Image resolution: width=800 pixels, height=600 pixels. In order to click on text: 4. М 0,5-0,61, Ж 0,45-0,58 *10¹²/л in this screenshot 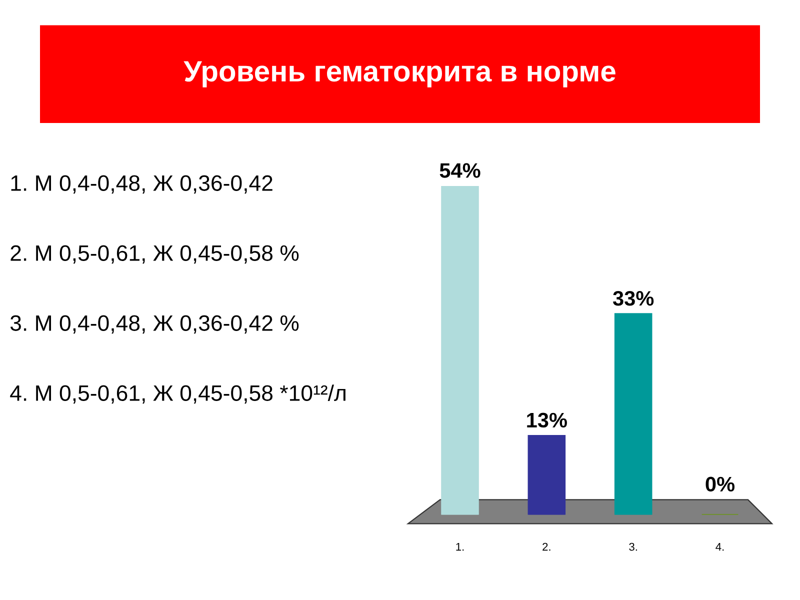, I will do `click(178, 394)`.